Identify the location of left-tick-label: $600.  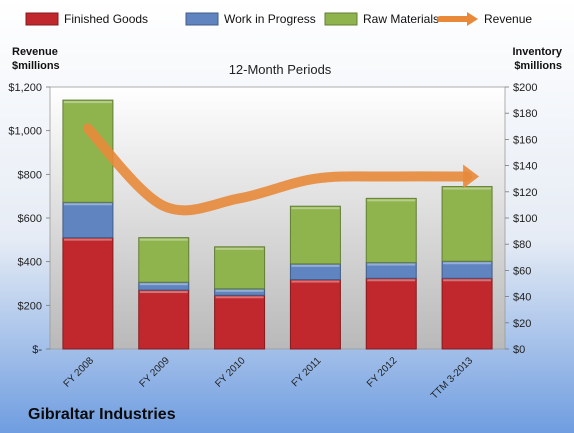
(30, 219).